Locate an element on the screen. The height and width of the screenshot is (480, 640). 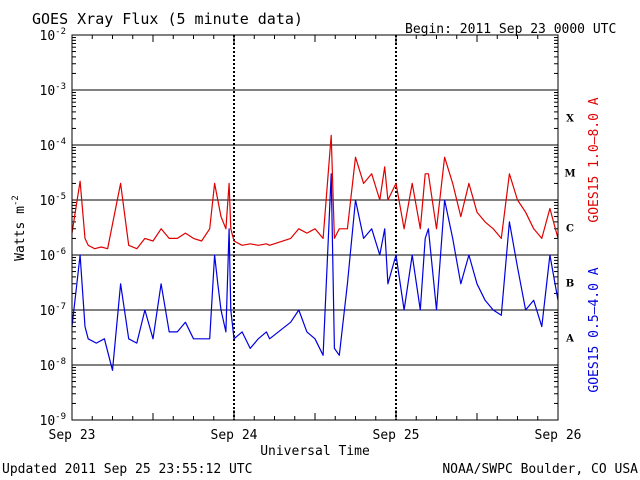
y-tick-label: 10⁻⁷ is located at coordinates (53, 310).